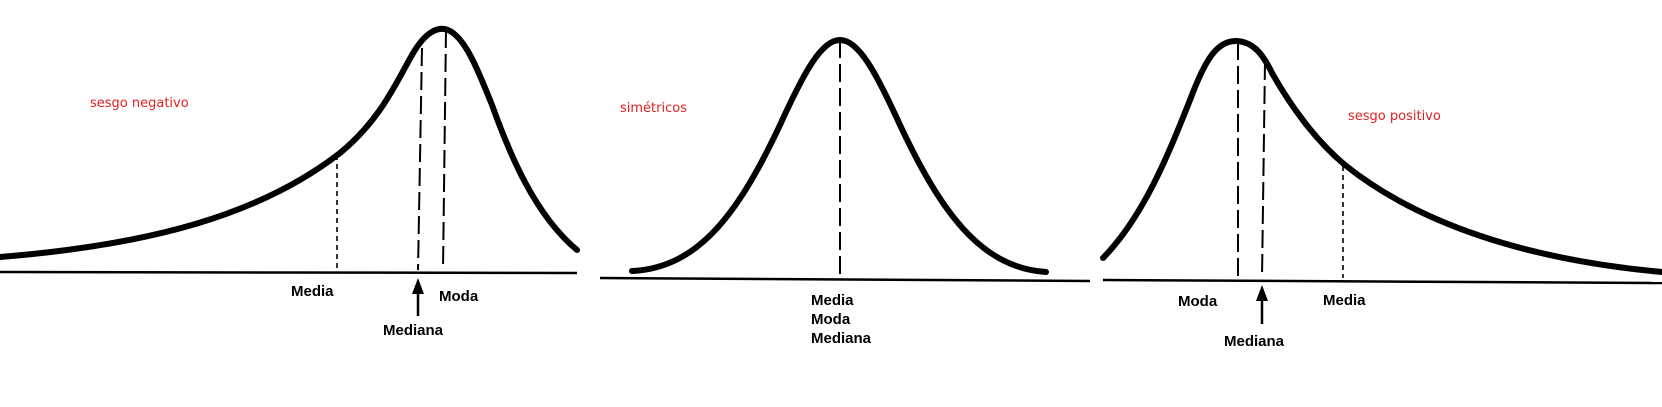 This screenshot has height=407, width=1662. Describe the element at coordinates (1254, 341) in the screenshot. I see `mediana-label-positive: Mediana` at that location.